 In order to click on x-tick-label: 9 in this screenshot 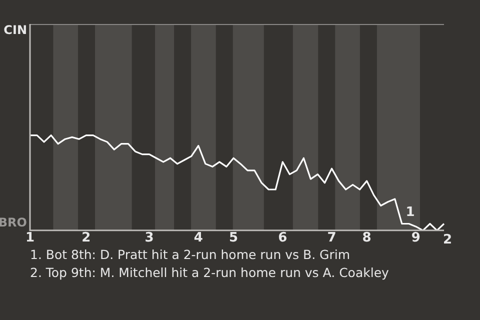, I will do `click(415, 238)`.